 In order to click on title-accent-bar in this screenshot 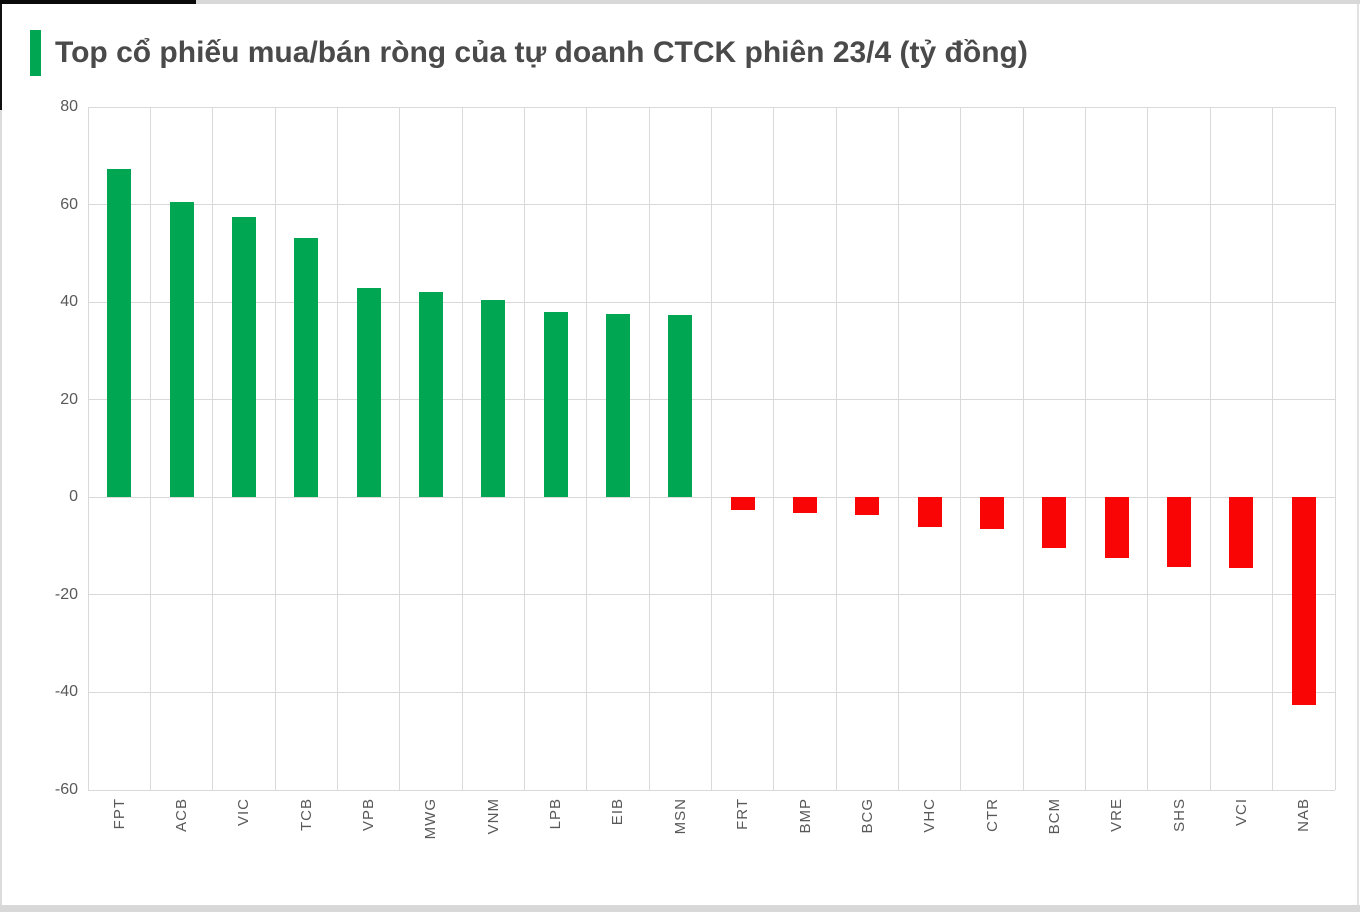, I will do `click(35, 53)`.